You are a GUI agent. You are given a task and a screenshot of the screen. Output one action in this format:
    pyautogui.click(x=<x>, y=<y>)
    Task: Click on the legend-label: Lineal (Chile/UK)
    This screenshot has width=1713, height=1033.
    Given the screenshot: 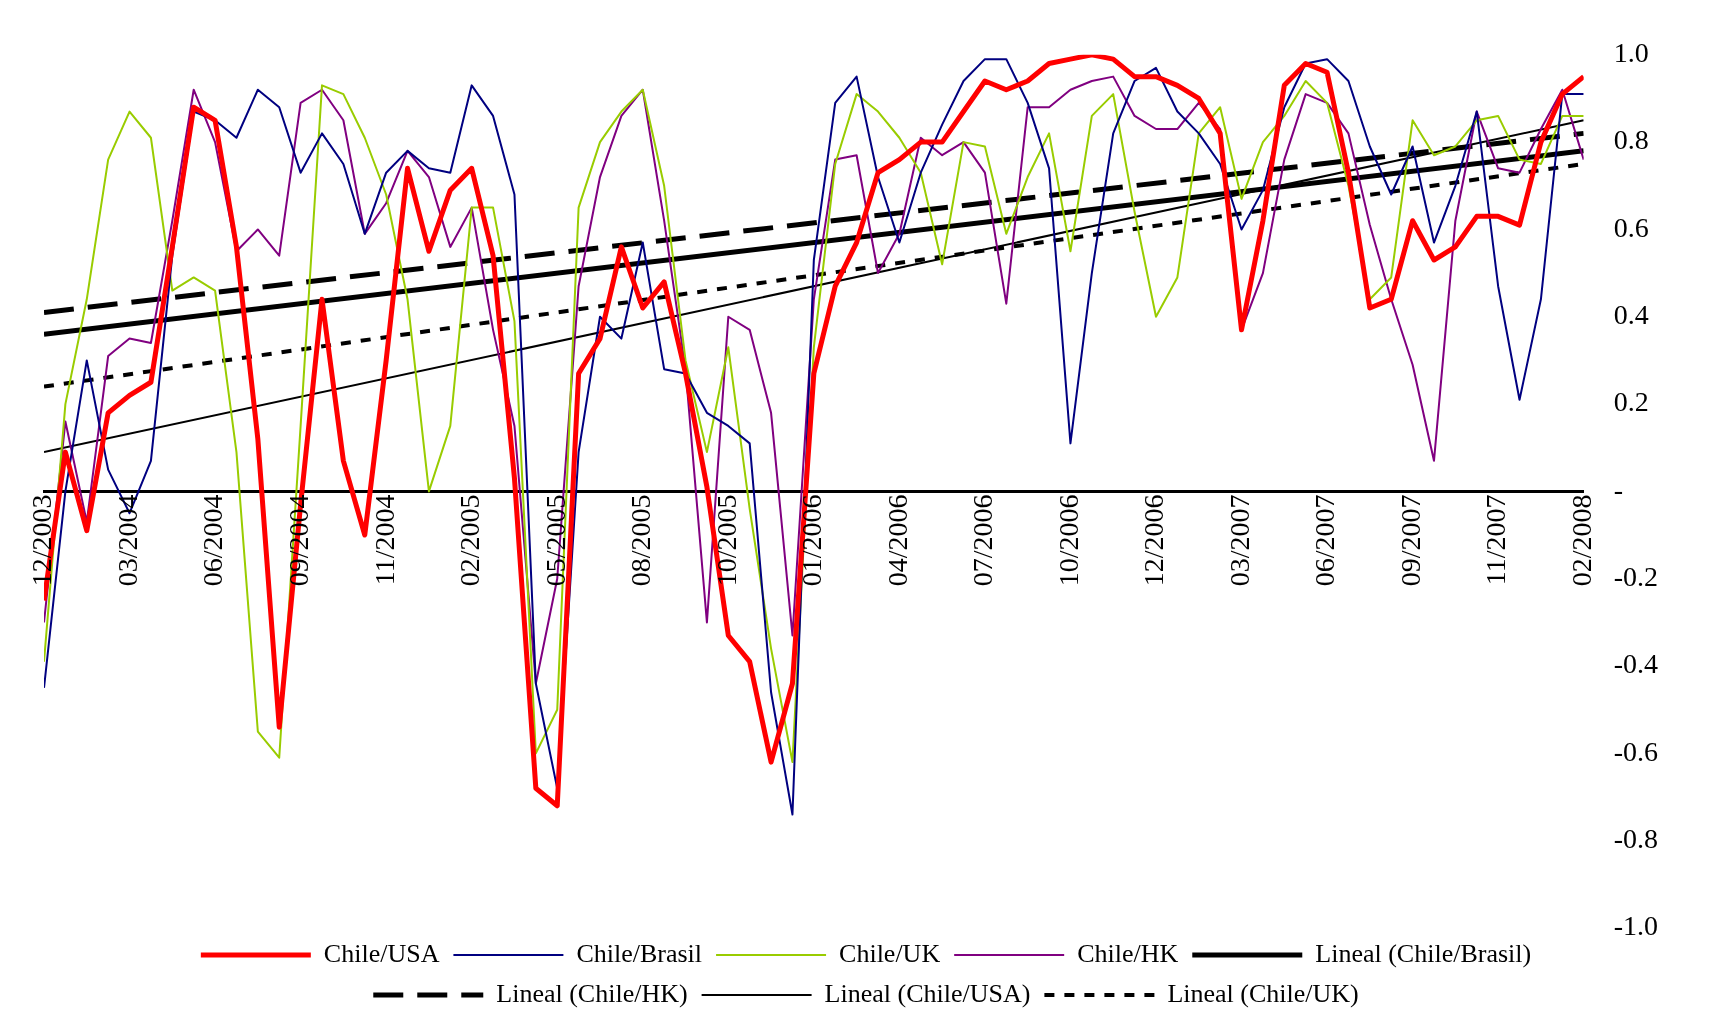 What is the action you would take?
    pyautogui.click(x=1263, y=993)
    